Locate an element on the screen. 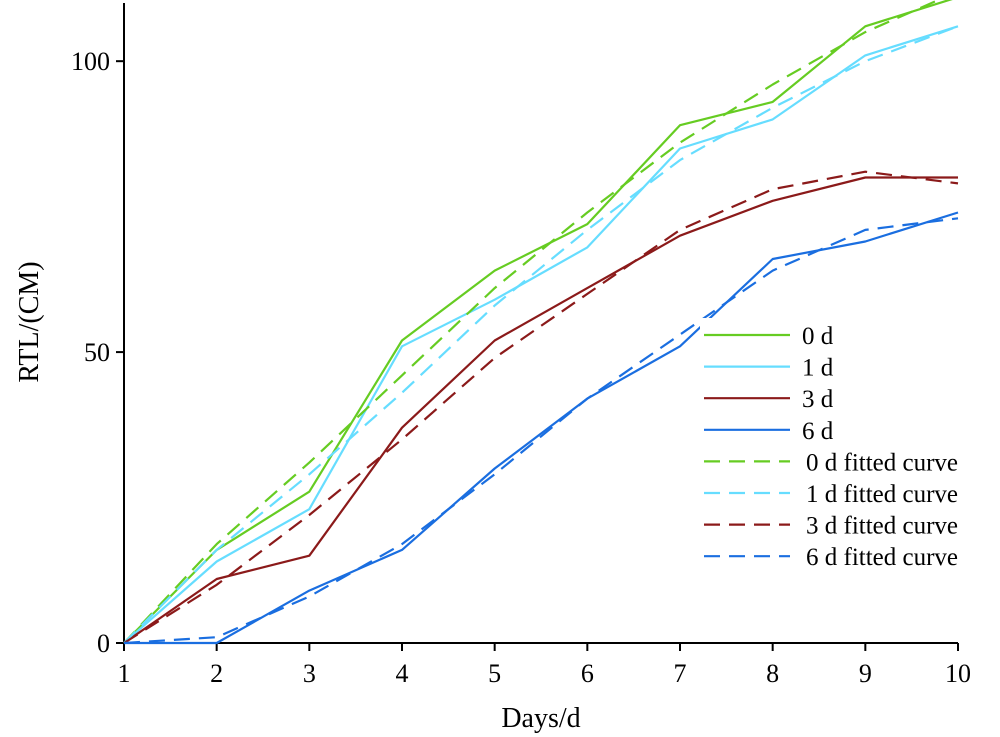 This screenshot has width=1000, height=737. legend-label-4: 0 d fitted curve is located at coordinates (882, 462).